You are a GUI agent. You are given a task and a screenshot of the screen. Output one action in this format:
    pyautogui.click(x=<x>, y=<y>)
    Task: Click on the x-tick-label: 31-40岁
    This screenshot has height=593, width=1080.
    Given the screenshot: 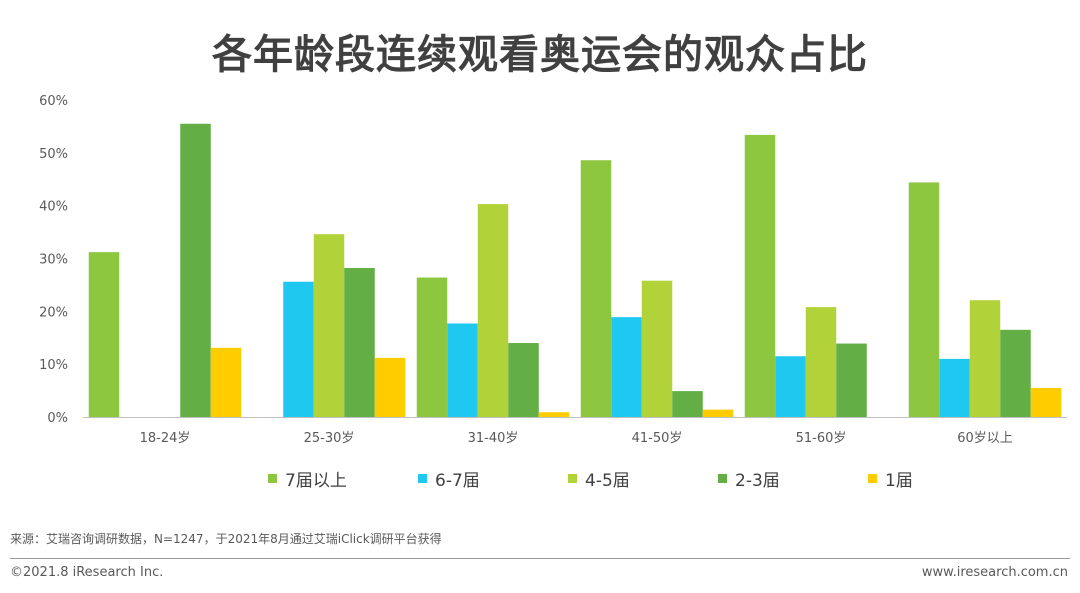 What is the action you would take?
    pyautogui.click(x=493, y=438)
    